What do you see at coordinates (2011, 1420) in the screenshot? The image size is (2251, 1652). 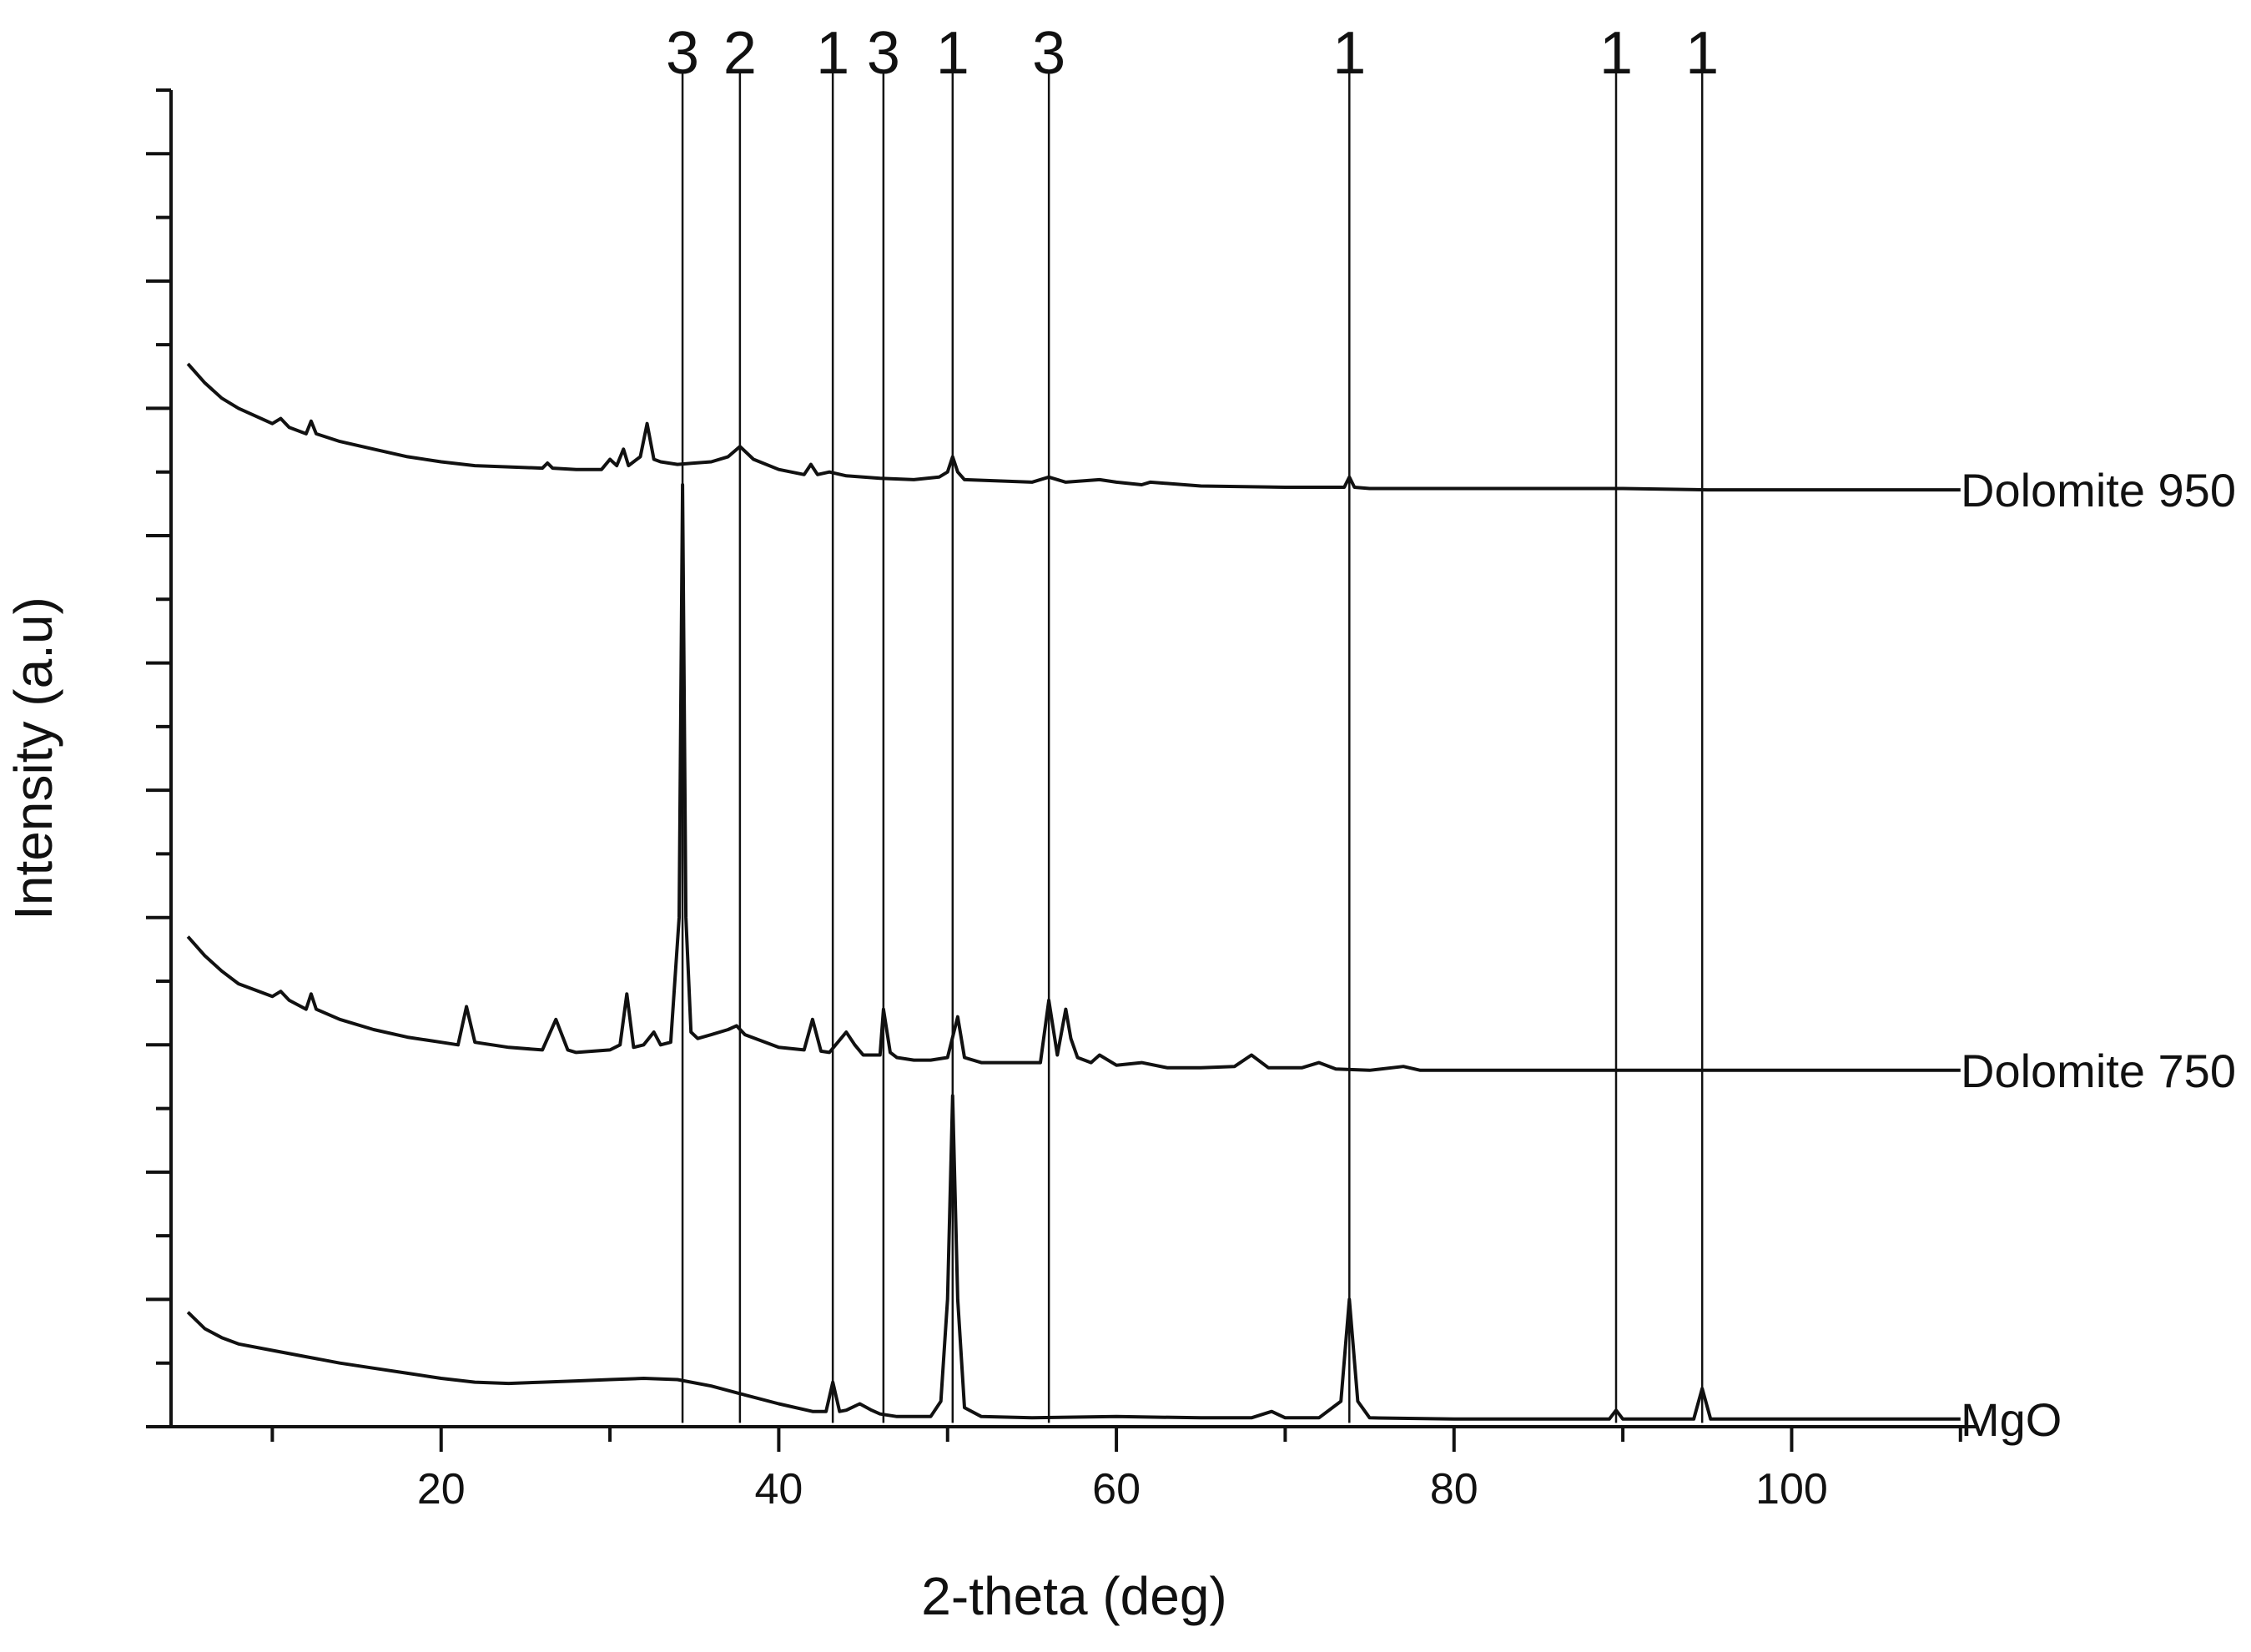 I see `series-label: MgO` at bounding box center [2011, 1420].